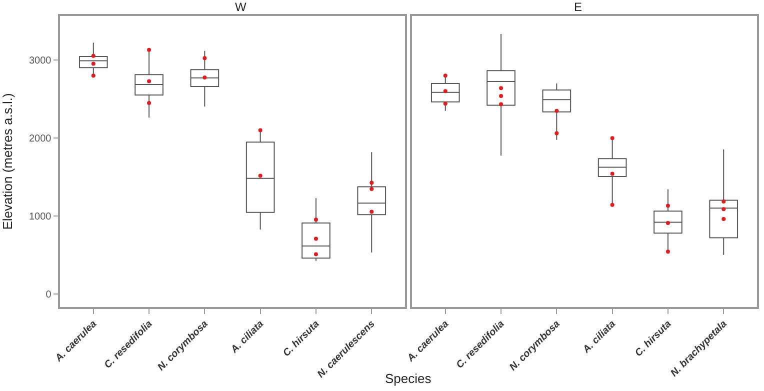 The width and height of the screenshot is (764, 391). I want to click on x-axis-title: Species, so click(408, 378).